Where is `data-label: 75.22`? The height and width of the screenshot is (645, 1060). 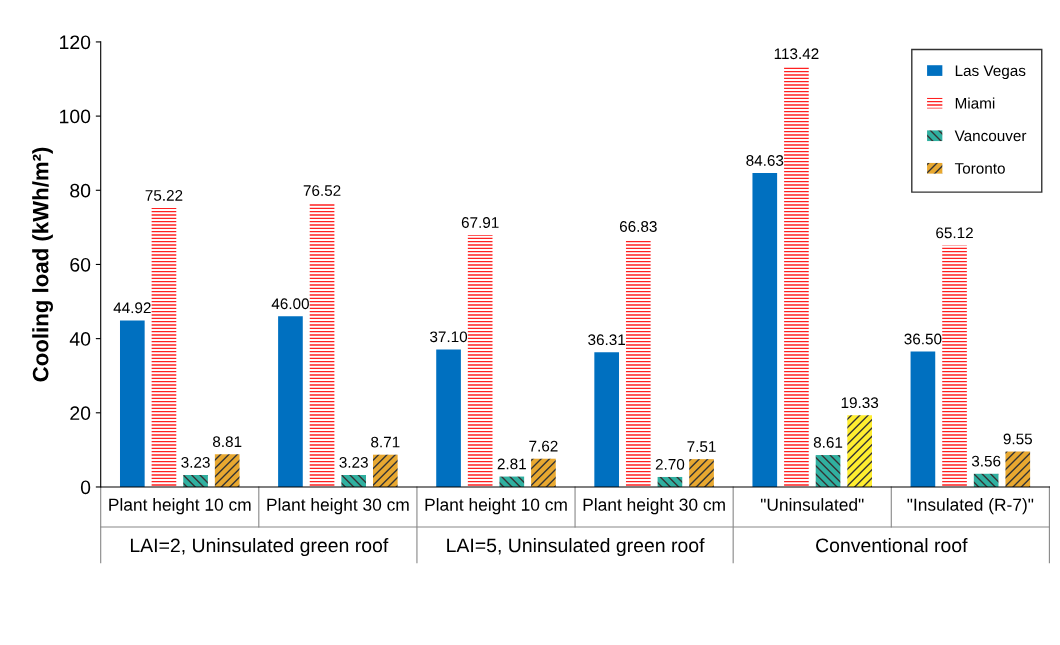
data-label: 75.22 is located at coordinates (164, 195).